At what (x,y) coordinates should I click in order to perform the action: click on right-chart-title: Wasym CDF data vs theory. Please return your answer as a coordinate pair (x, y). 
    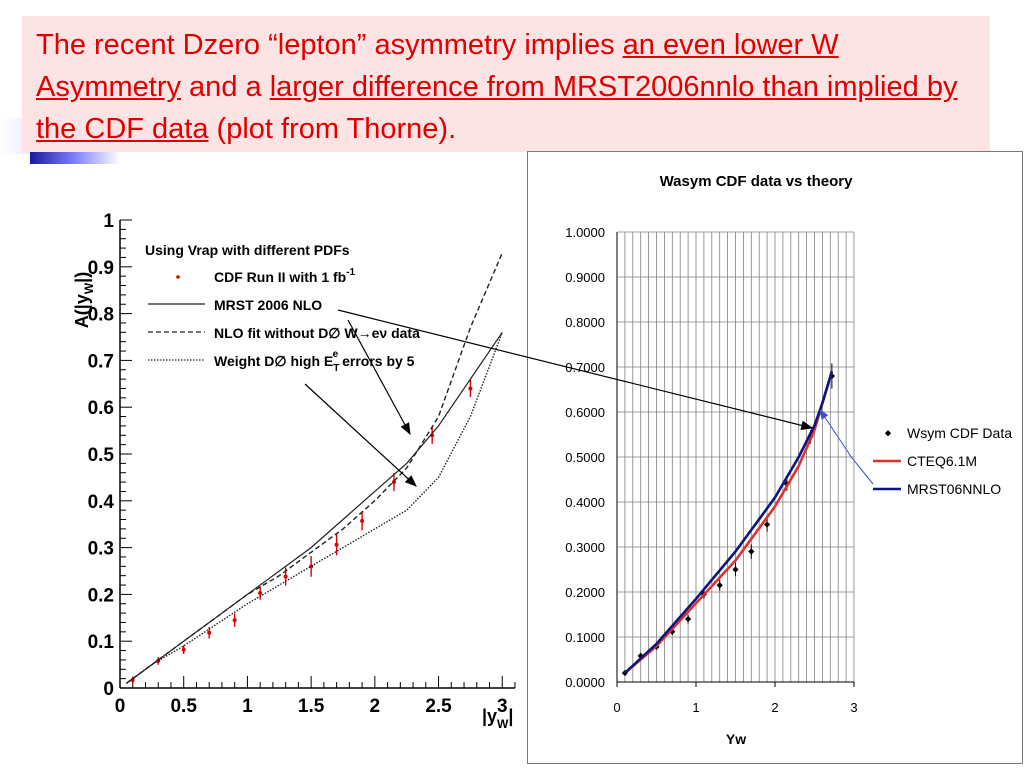
    Looking at the image, I should click on (756, 181).